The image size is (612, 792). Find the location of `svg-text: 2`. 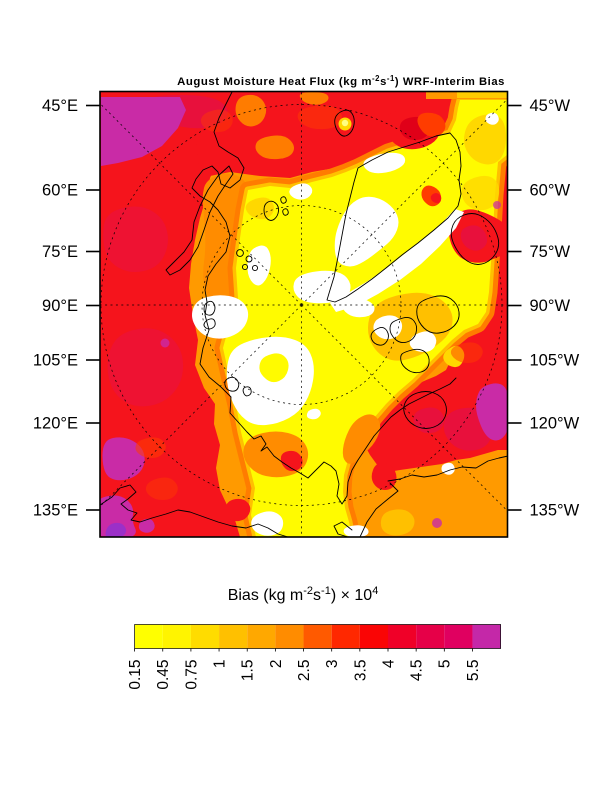

svg-text: 2 is located at coordinates (276, 664).